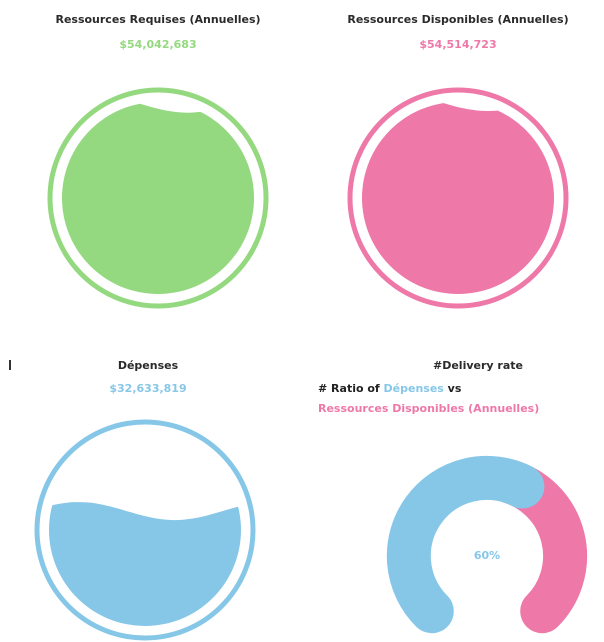  What do you see at coordinates (478, 365) in the screenshot?
I see `delivery-title: #Delivery rate` at bounding box center [478, 365].